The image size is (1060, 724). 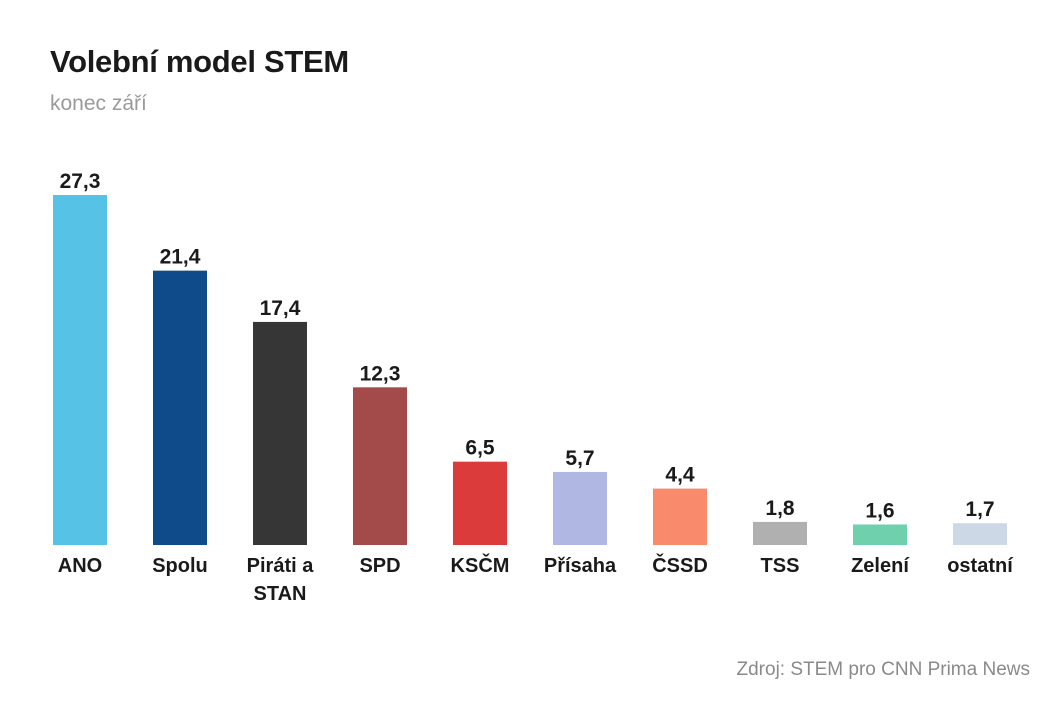 I want to click on value-label-2: 17,4, so click(x=280, y=308).